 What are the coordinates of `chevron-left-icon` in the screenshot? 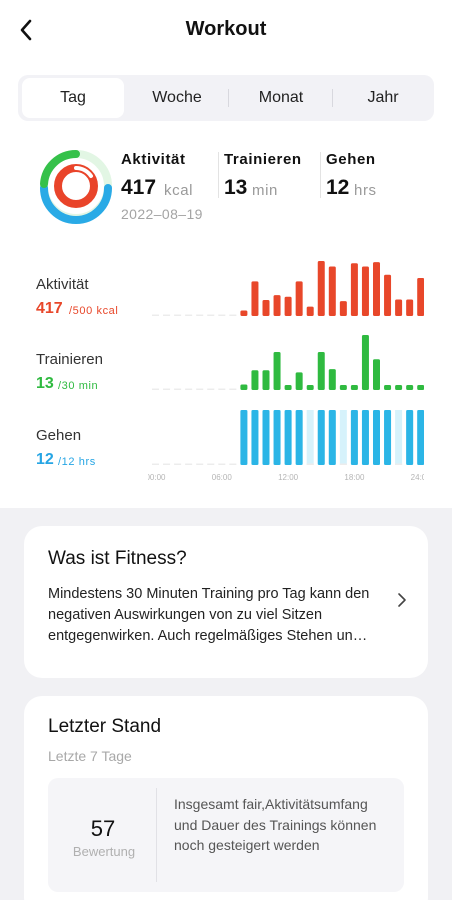 It's located at (26, 30).